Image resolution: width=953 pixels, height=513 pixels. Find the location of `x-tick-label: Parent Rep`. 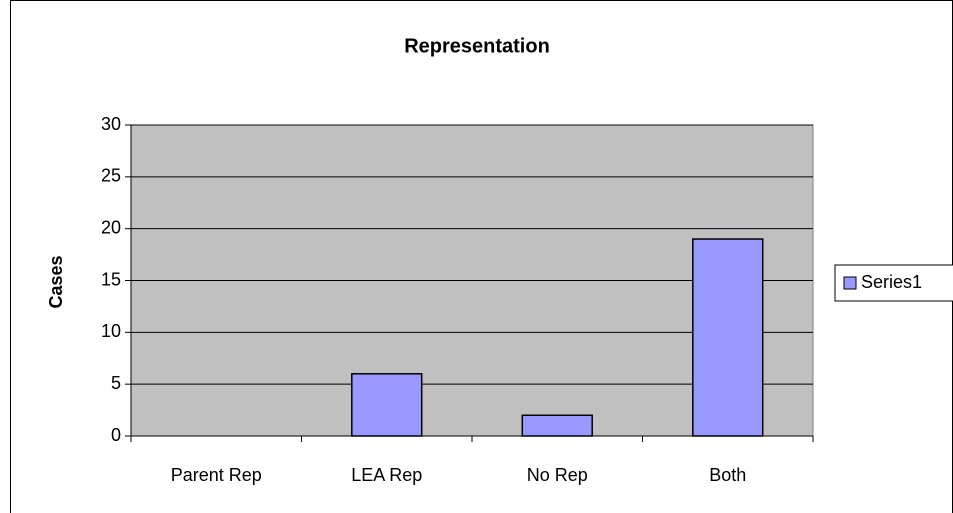

x-tick-label: Parent Rep is located at coordinates (216, 475).